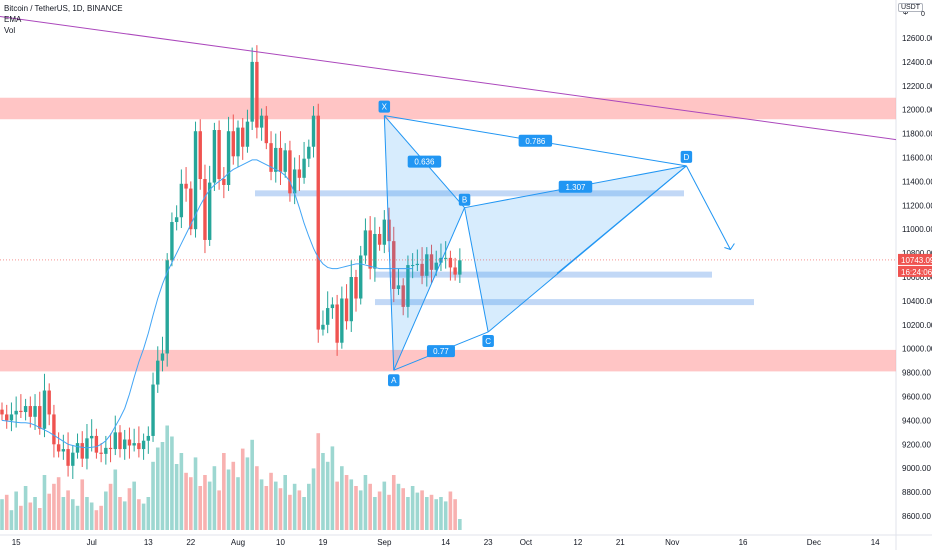 The height and width of the screenshot is (555, 932). I want to click on harmonic-triangle-bcd, so click(575, 248).